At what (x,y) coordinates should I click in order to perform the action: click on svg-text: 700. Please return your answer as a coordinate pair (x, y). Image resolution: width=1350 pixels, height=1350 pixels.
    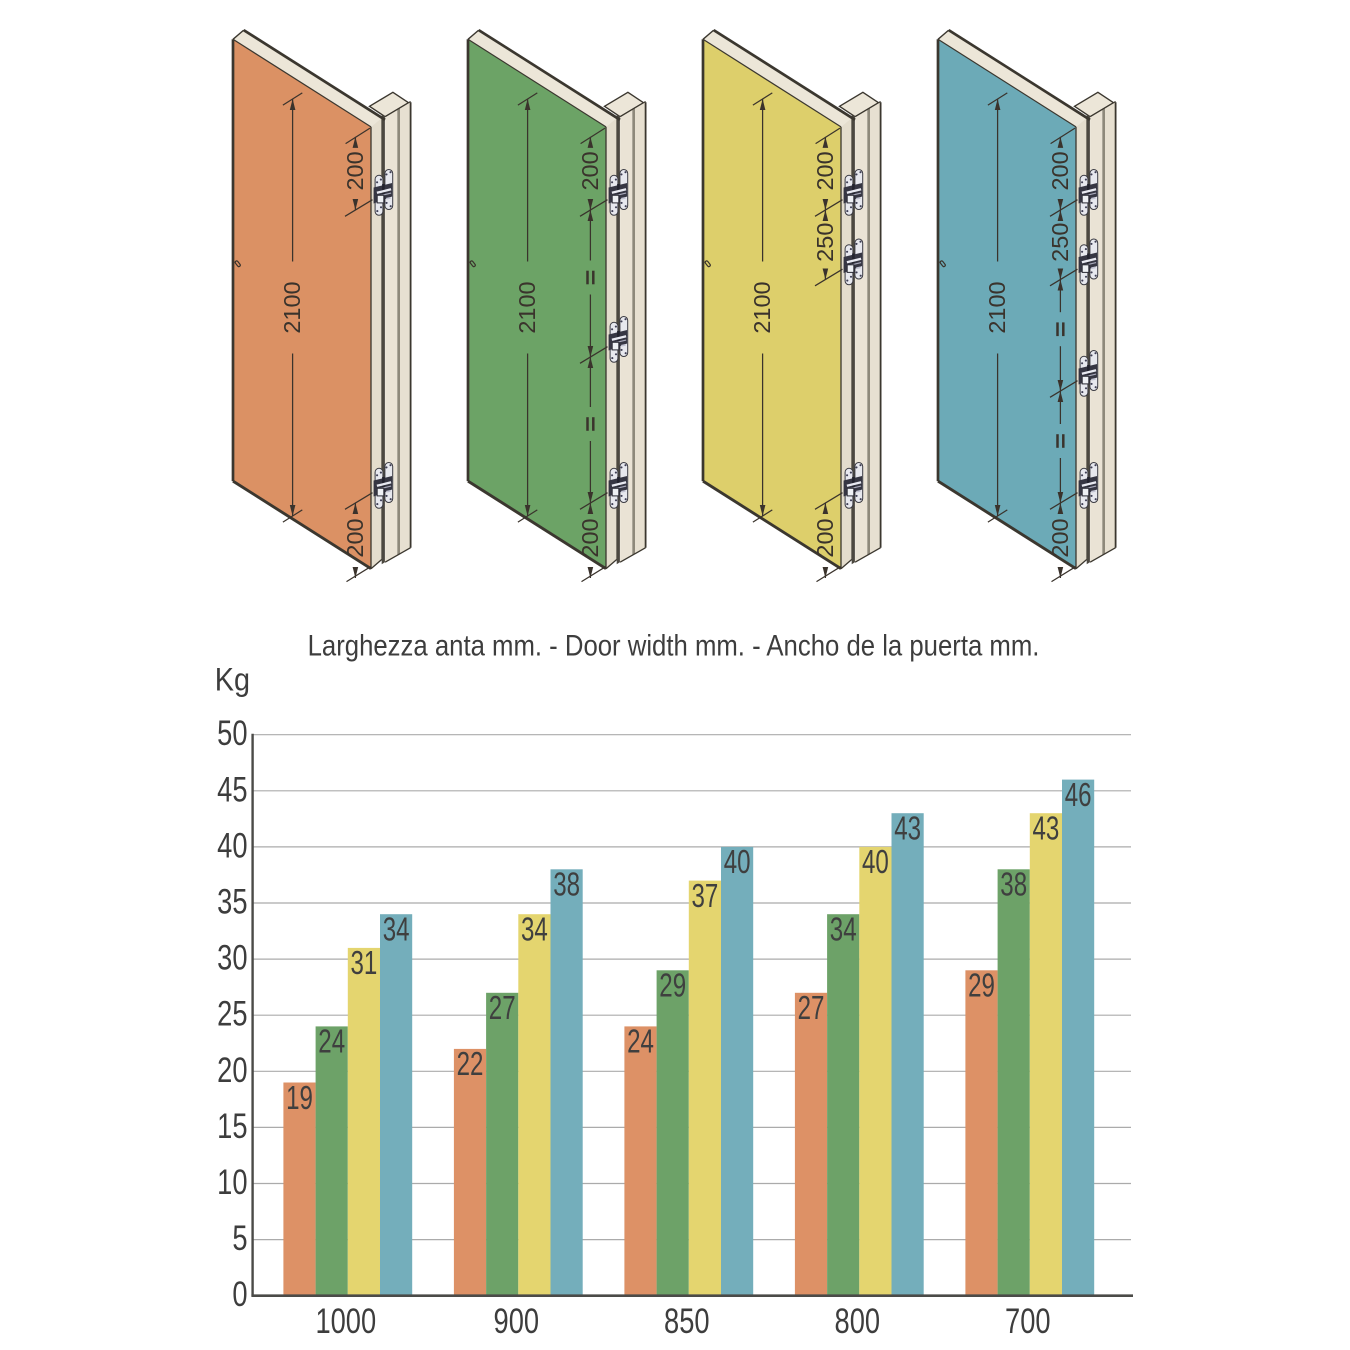
    Looking at the image, I should click on (1028, 1321).